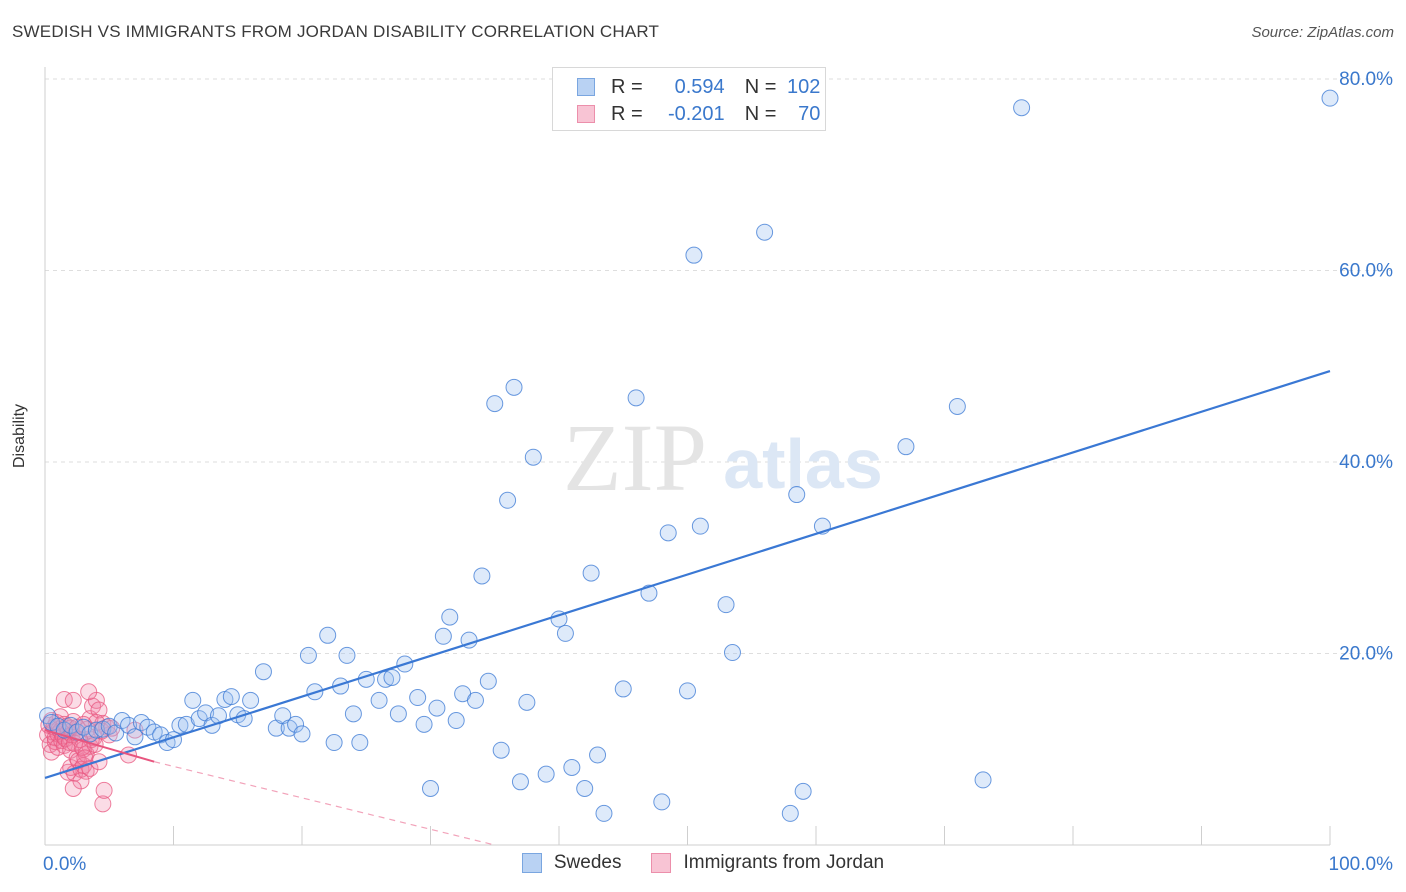 This screenshot has height=892, width=1406. I want to click on x-tick-label: 100.0%, so click(1361, 864).